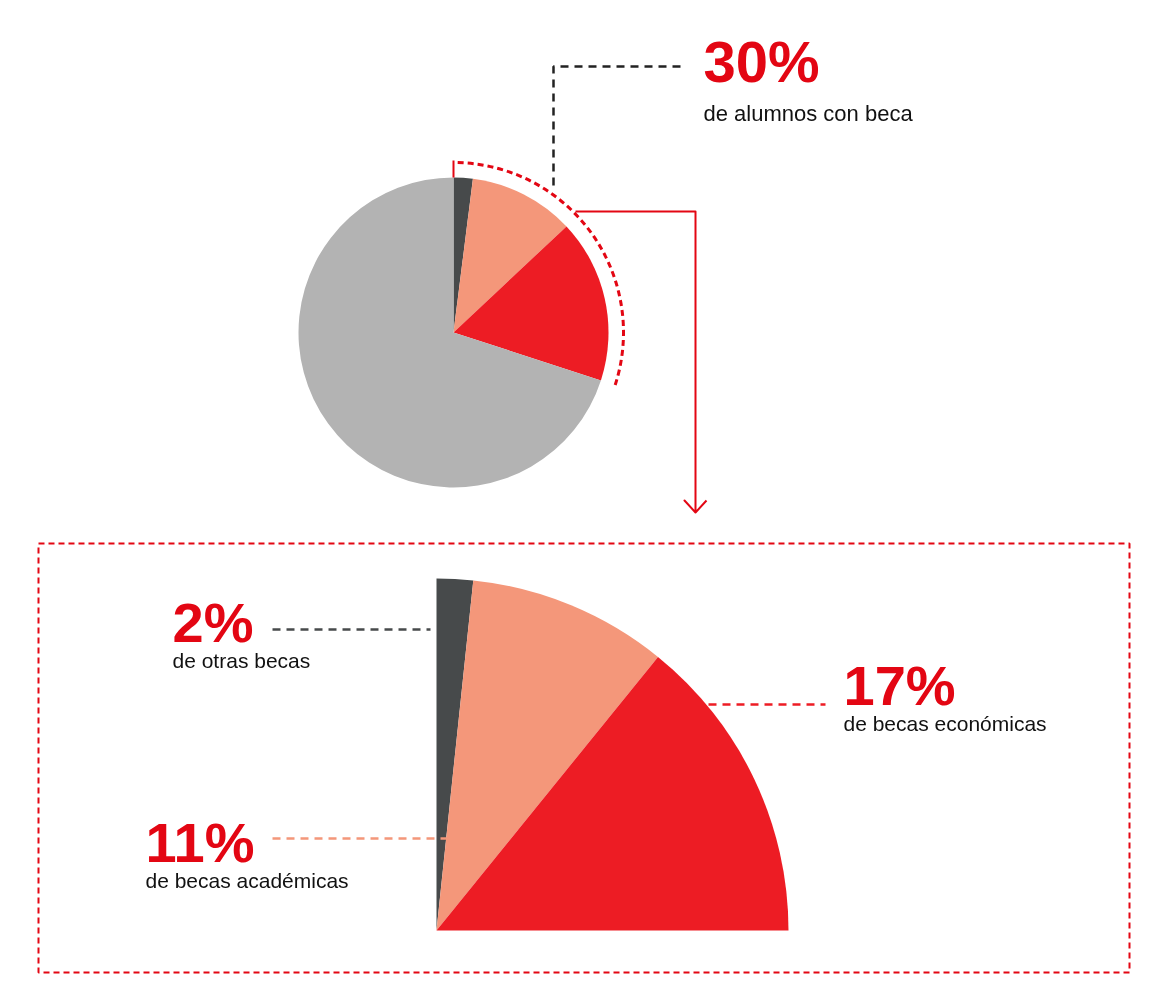 This screenshot has height=998, width=1167. What do you see at coordinates (761, 61) in the screenshot?
I see `text: 30%` at bounding box center [761, 61].